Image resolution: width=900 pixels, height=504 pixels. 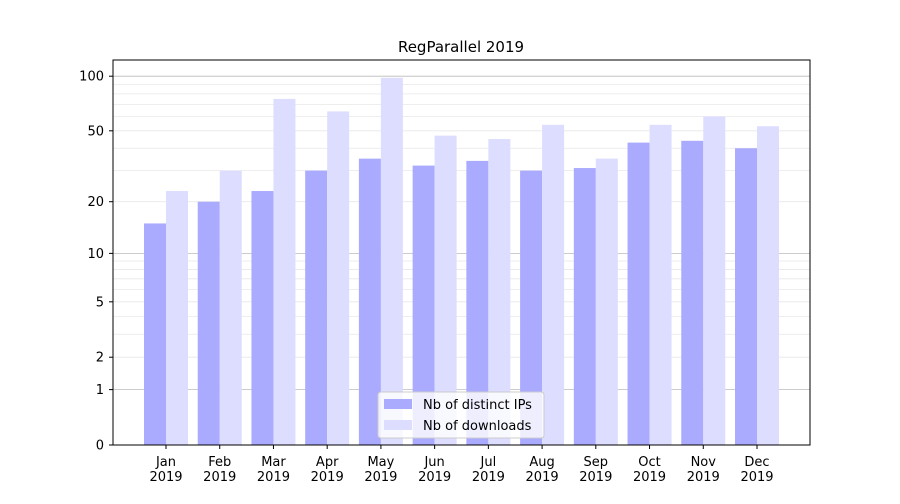 What do you see at coordinates (477, 405) in the screenshot?
I see `legend-label: Nb of distinct IPs` at bounding box center [477, 405].